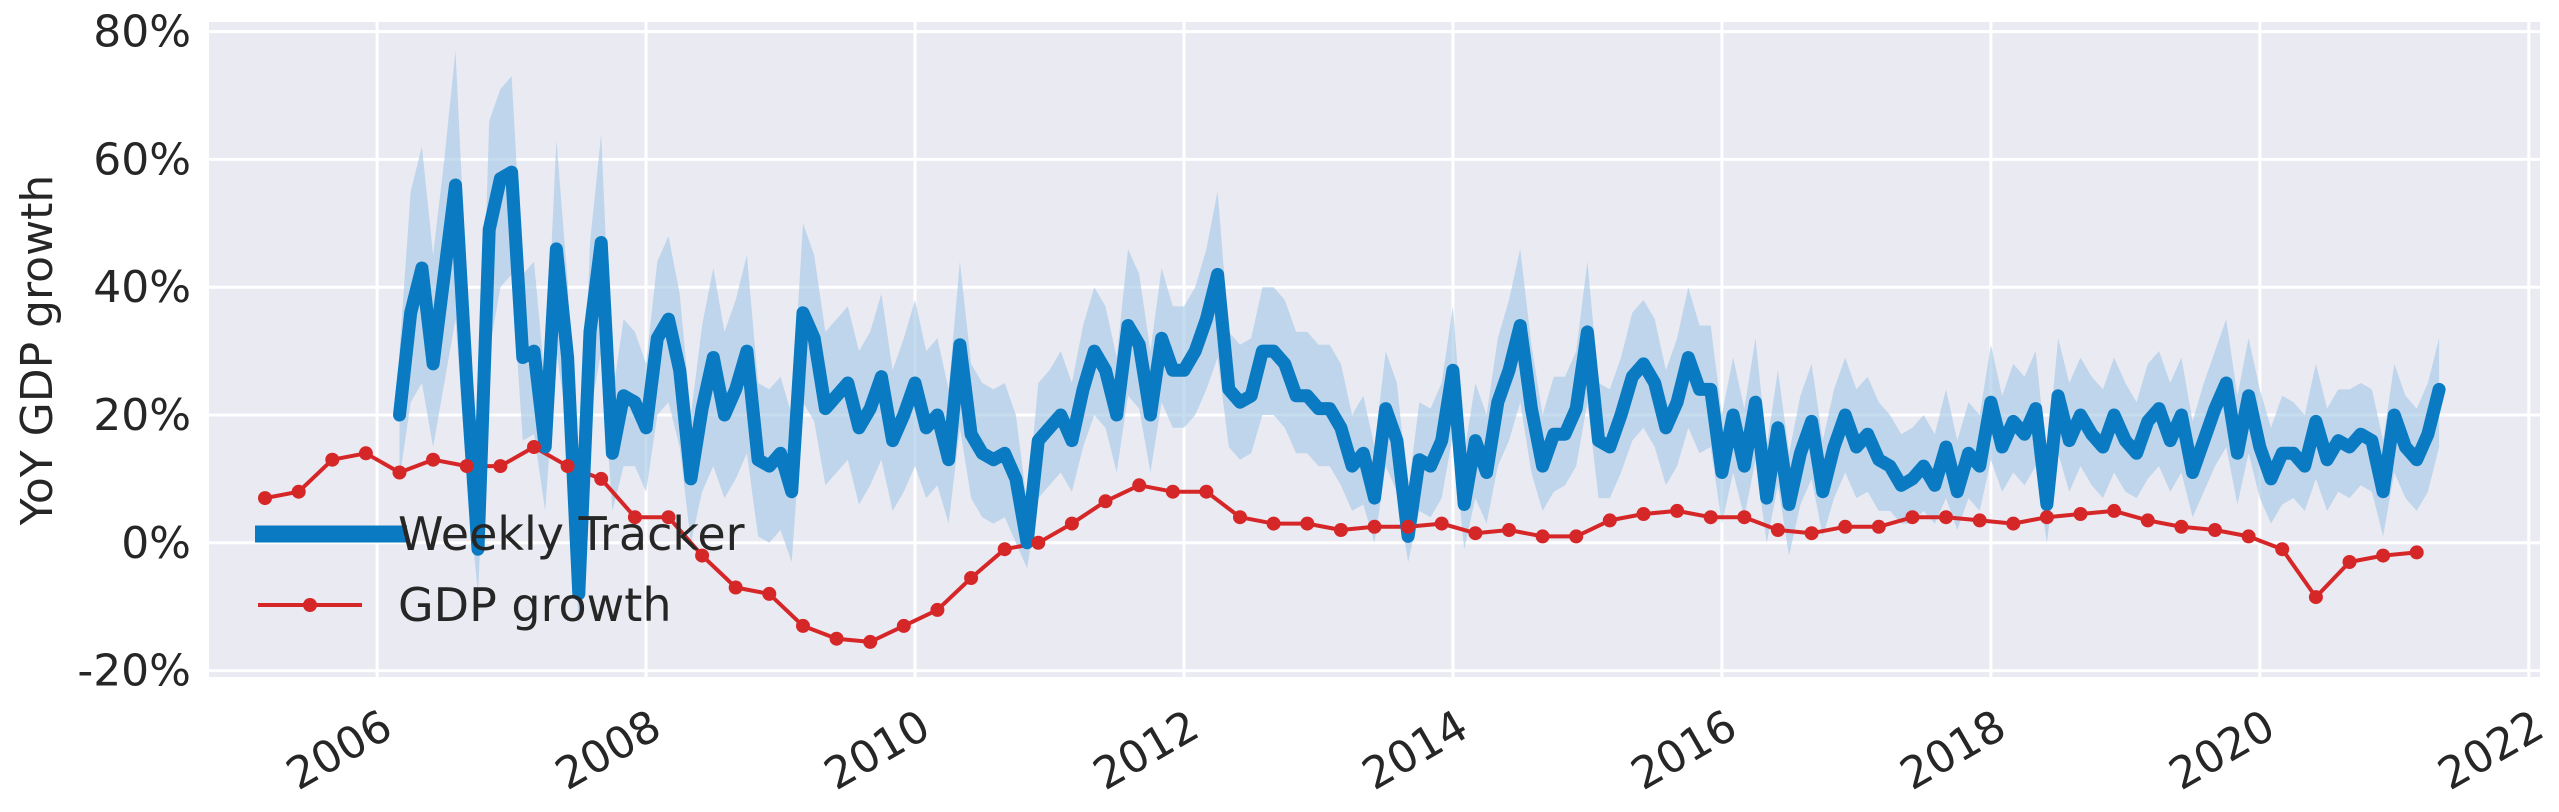 The width and height of the screenshot is (2559, 812). What do you see at coordinates (534, 605) in the screenshot?
I see `legend-gdp-label: GDP growth` at bounding box center [534, 605].